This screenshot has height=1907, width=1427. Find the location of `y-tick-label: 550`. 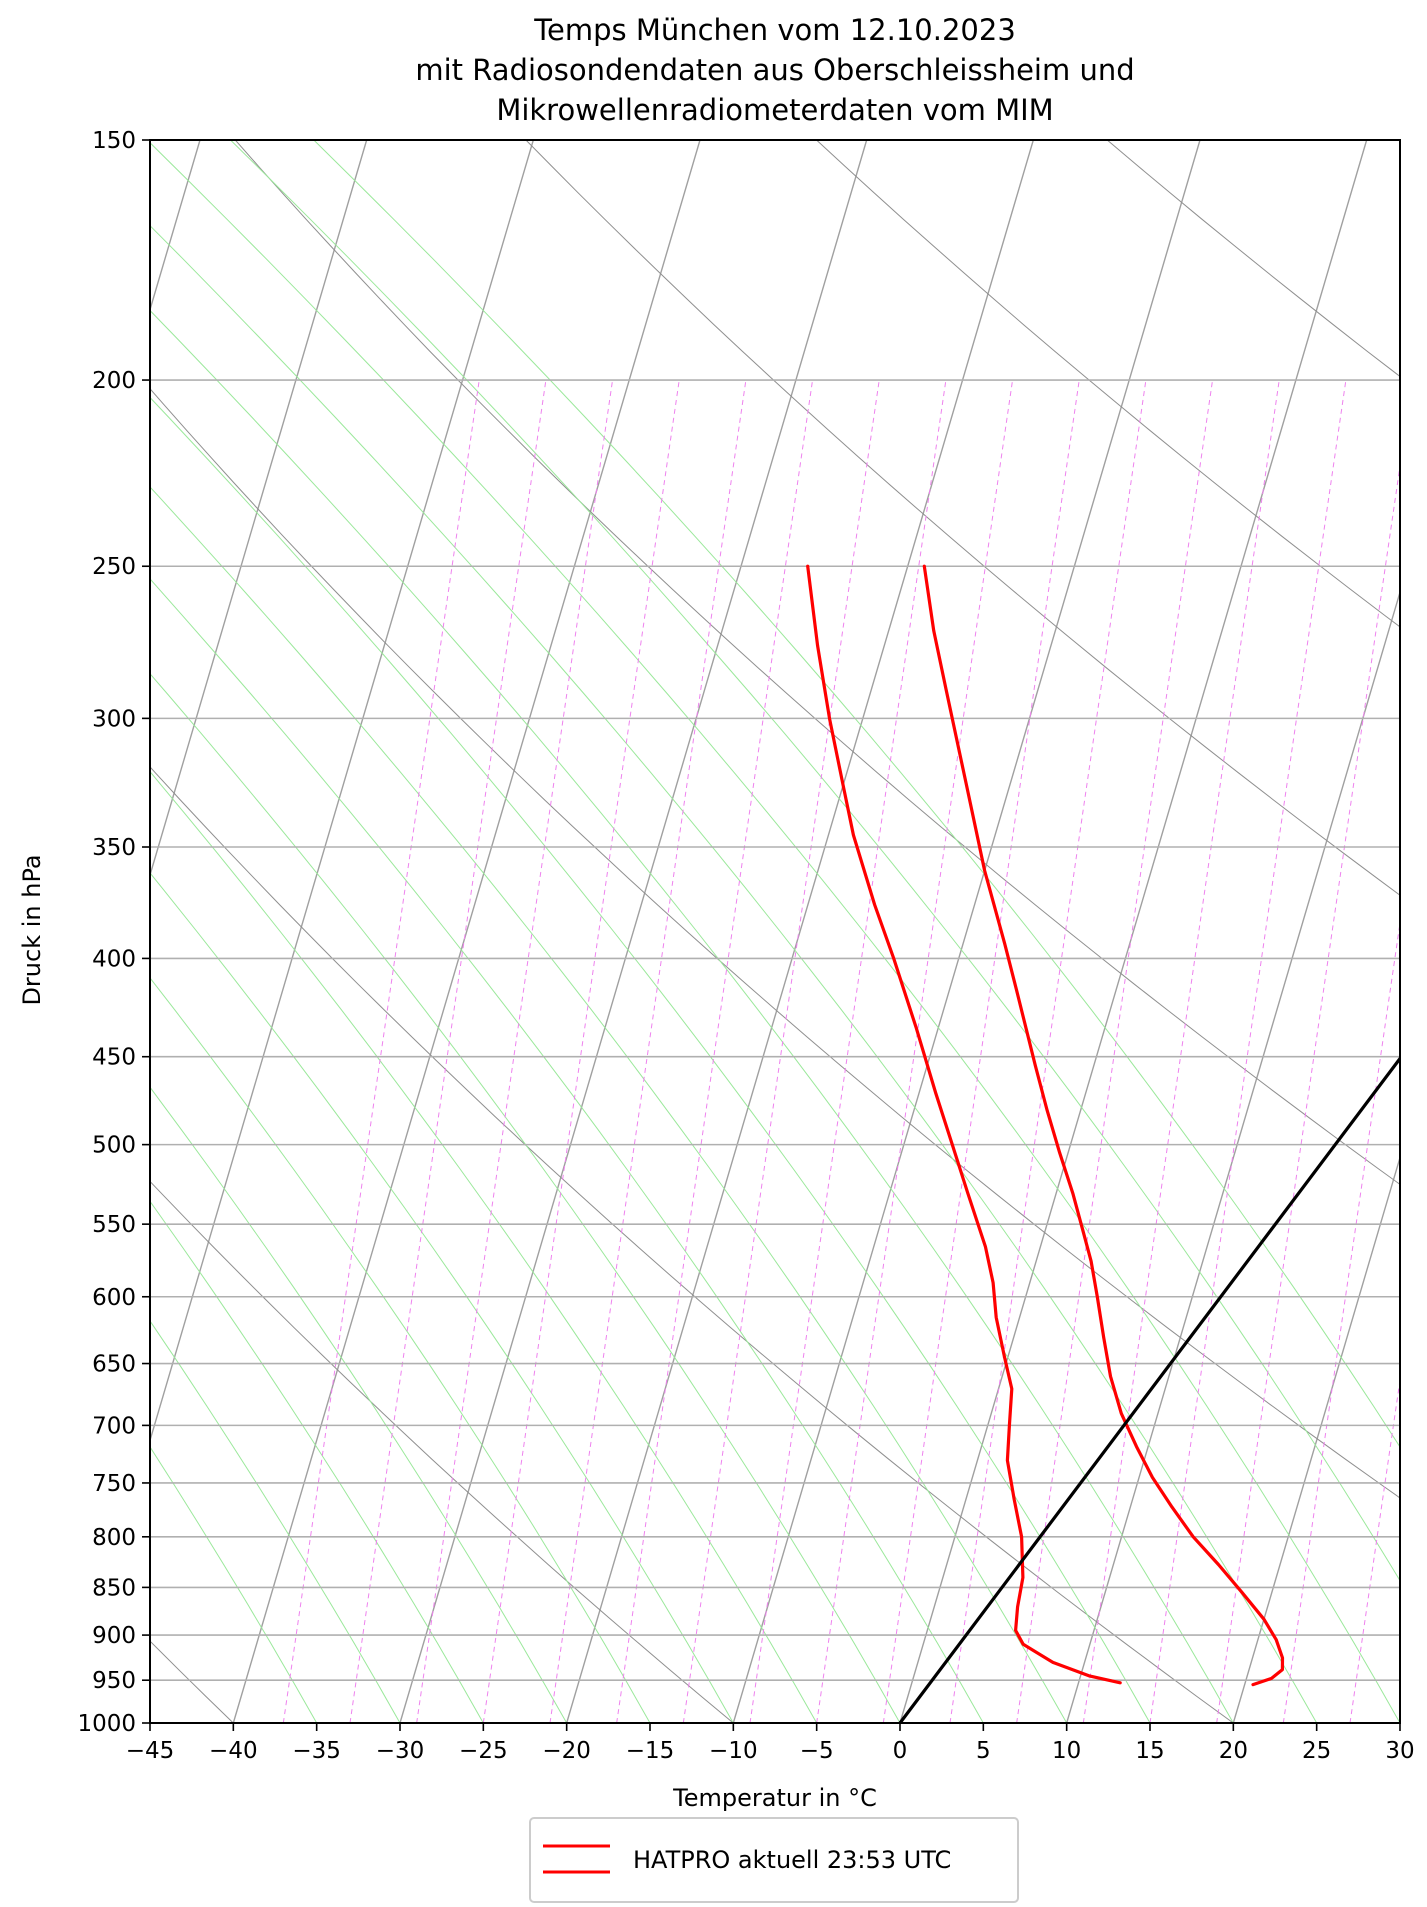

y-tick-label: 550 is located at coordinates (114, 1225).